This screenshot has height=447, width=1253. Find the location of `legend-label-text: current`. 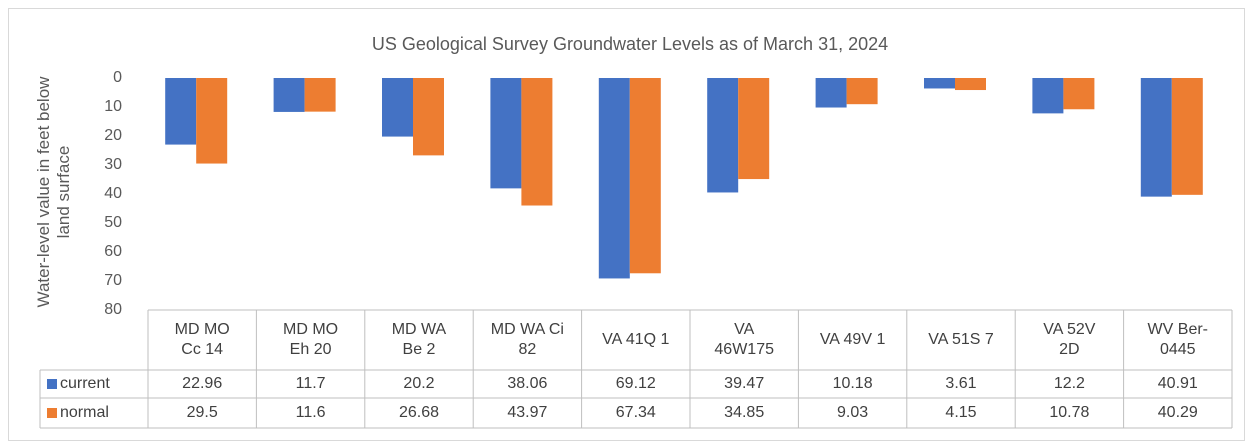

legend-label-text: current is located at coordinates (85, 383).